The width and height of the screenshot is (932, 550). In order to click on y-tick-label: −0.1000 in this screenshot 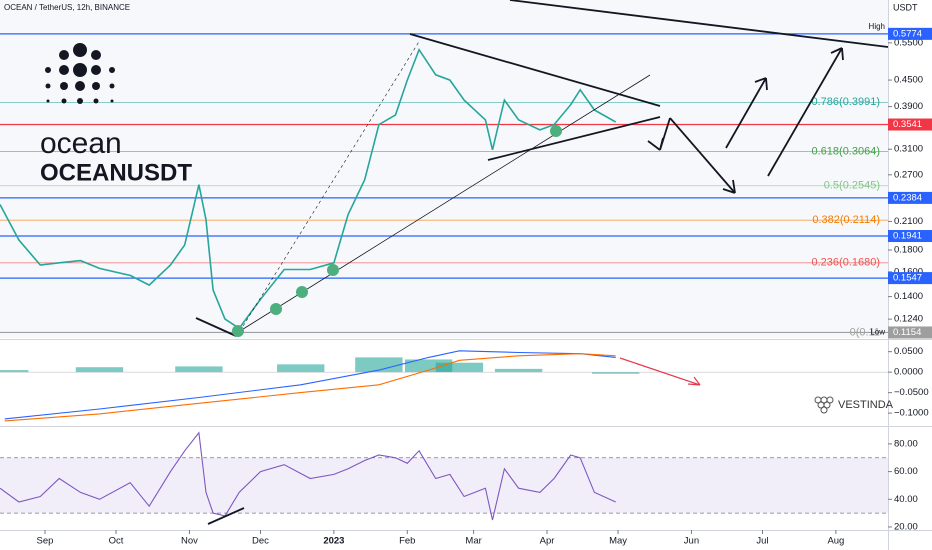, I will do `click(911, 413)`.